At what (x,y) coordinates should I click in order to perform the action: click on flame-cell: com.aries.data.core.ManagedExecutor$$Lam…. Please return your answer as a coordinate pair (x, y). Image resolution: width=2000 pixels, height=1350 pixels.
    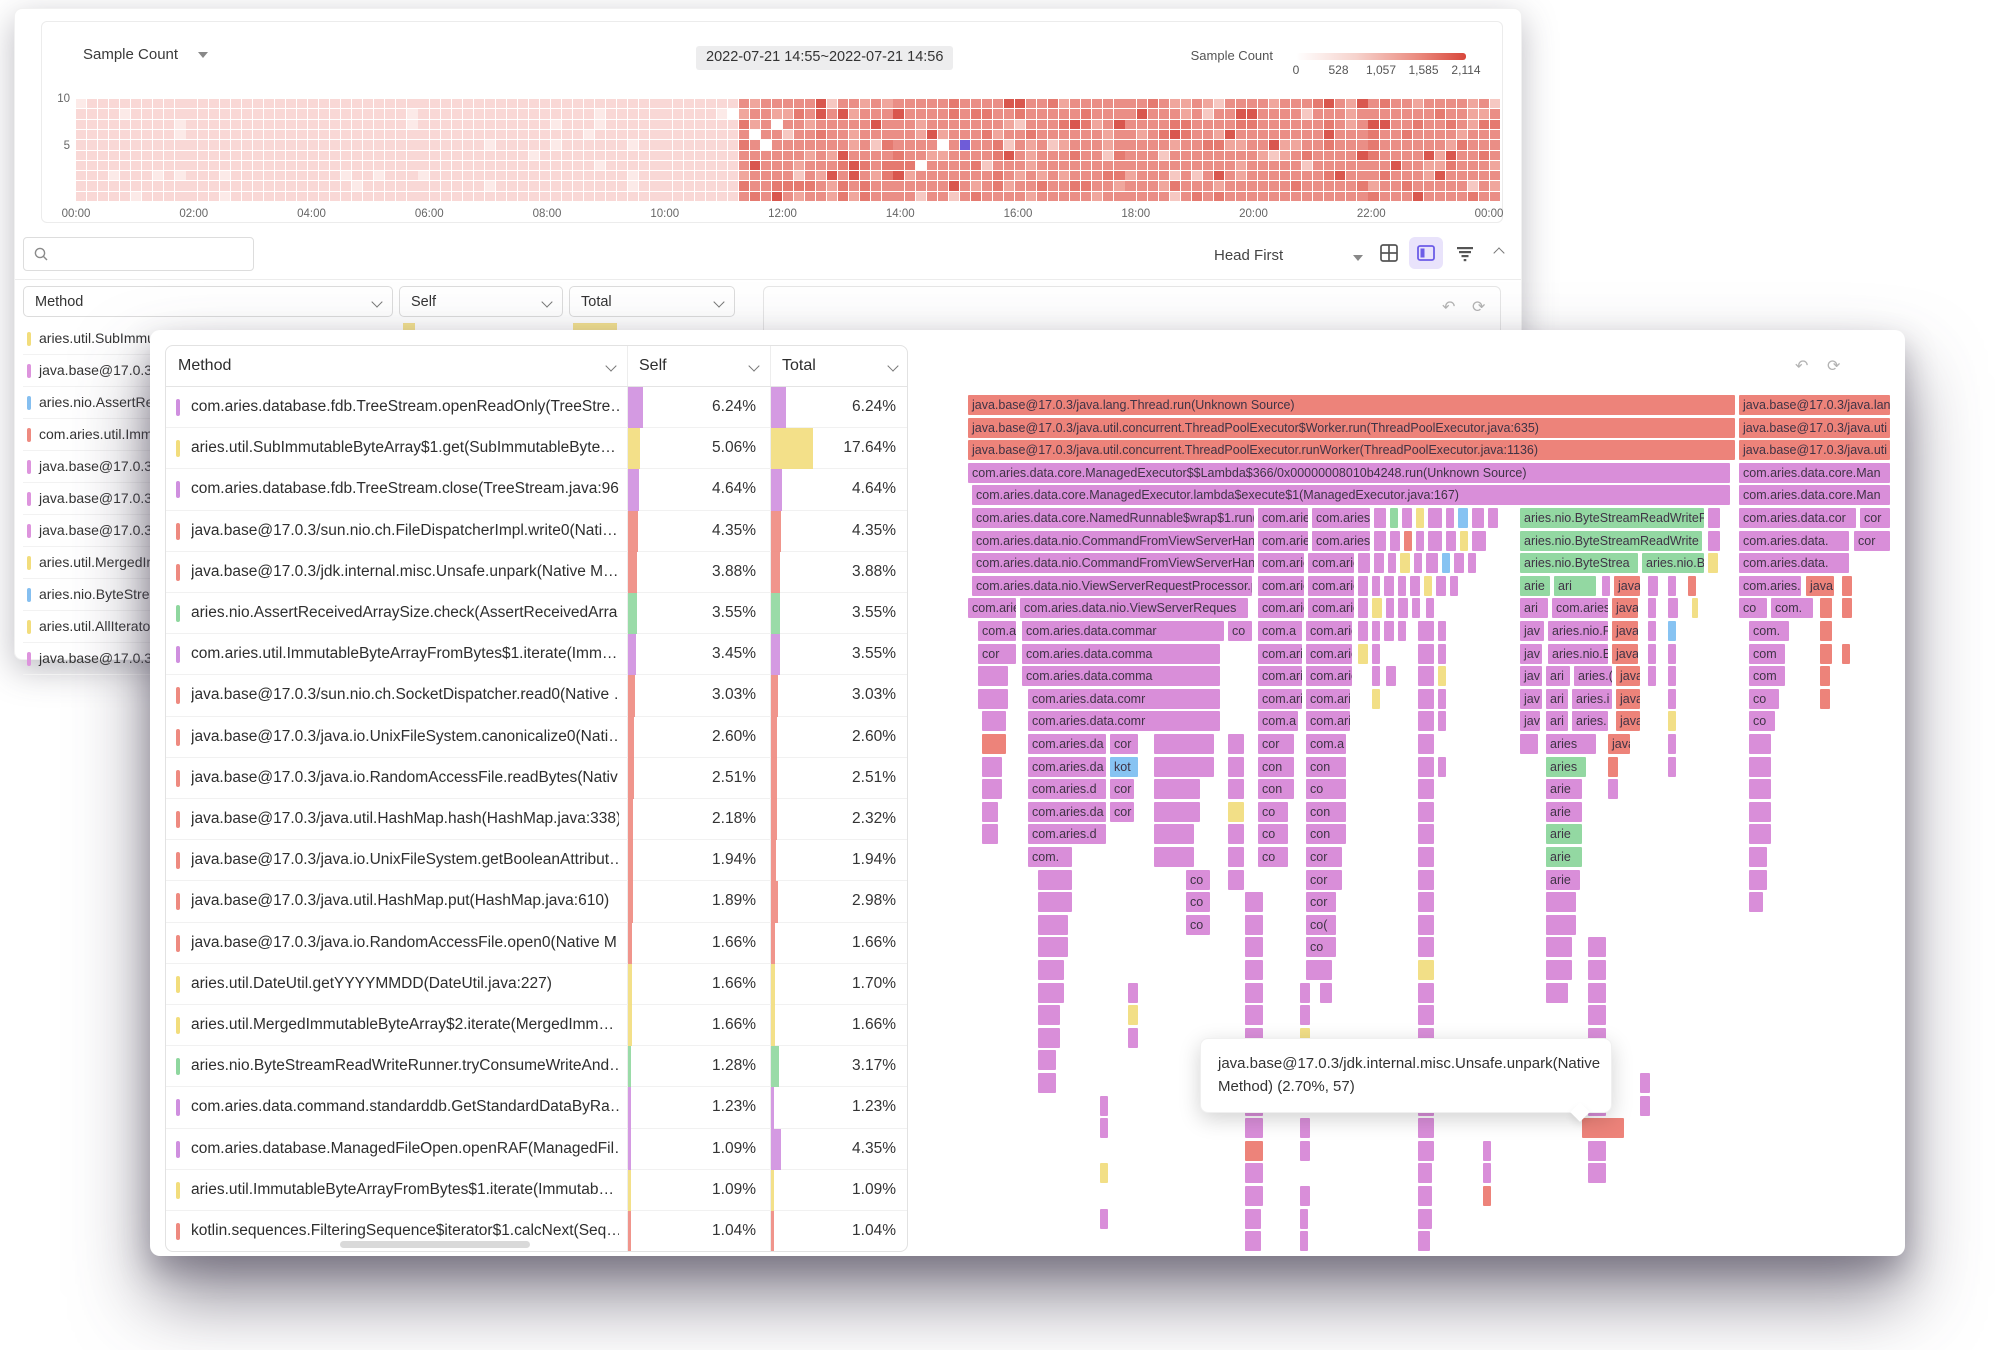
    Looking at the image, I should click on (1349, 472).